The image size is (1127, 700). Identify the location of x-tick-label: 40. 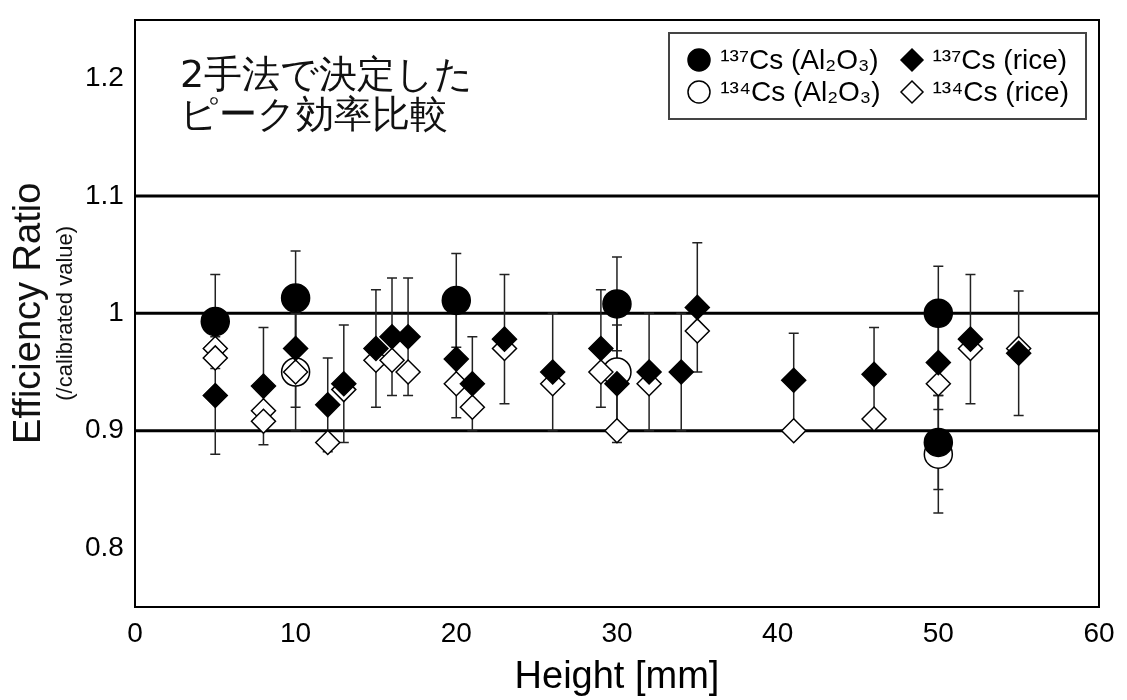
(778, 633).